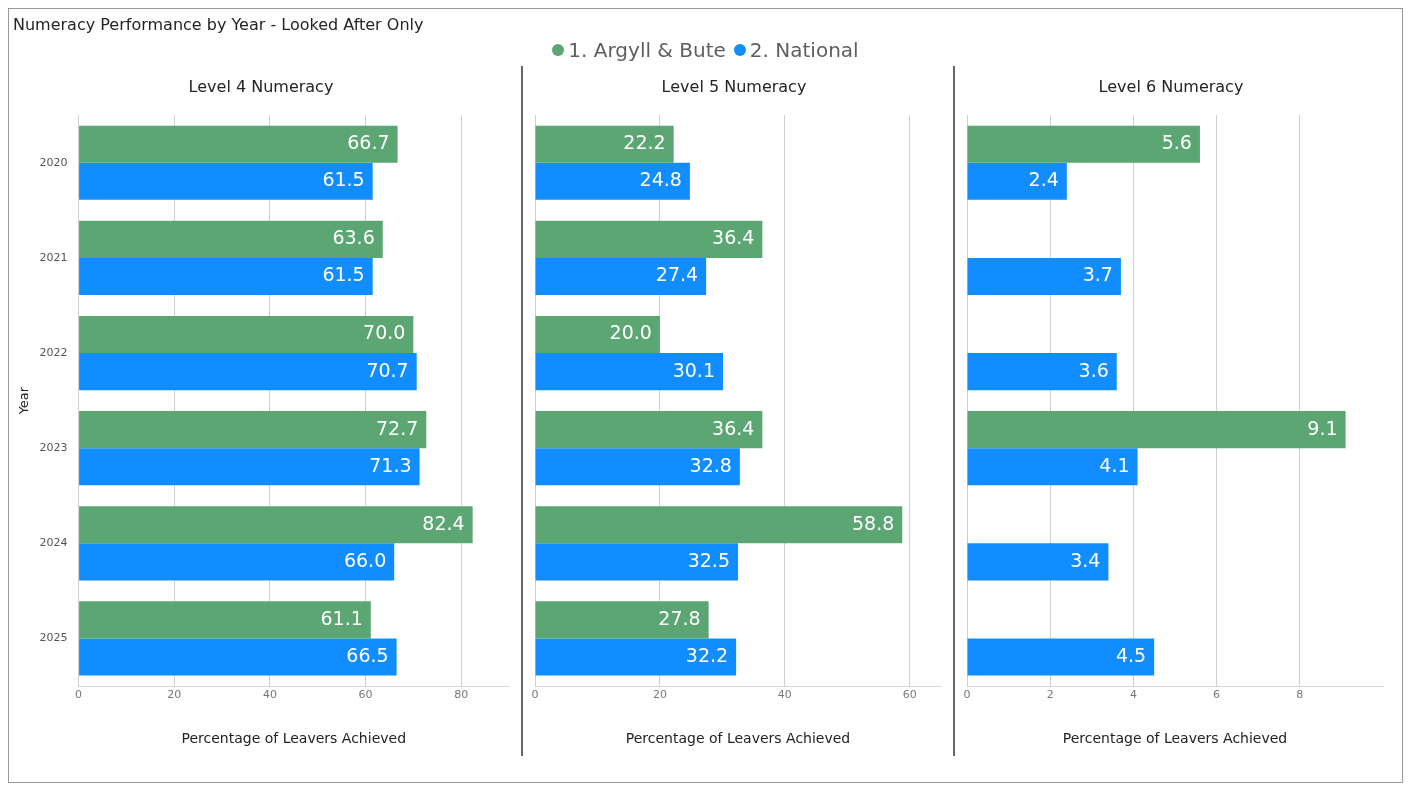 The image size is (1413, 785). I want to click on chart-title: Level 6 Numeracy, so click(1171, 86).